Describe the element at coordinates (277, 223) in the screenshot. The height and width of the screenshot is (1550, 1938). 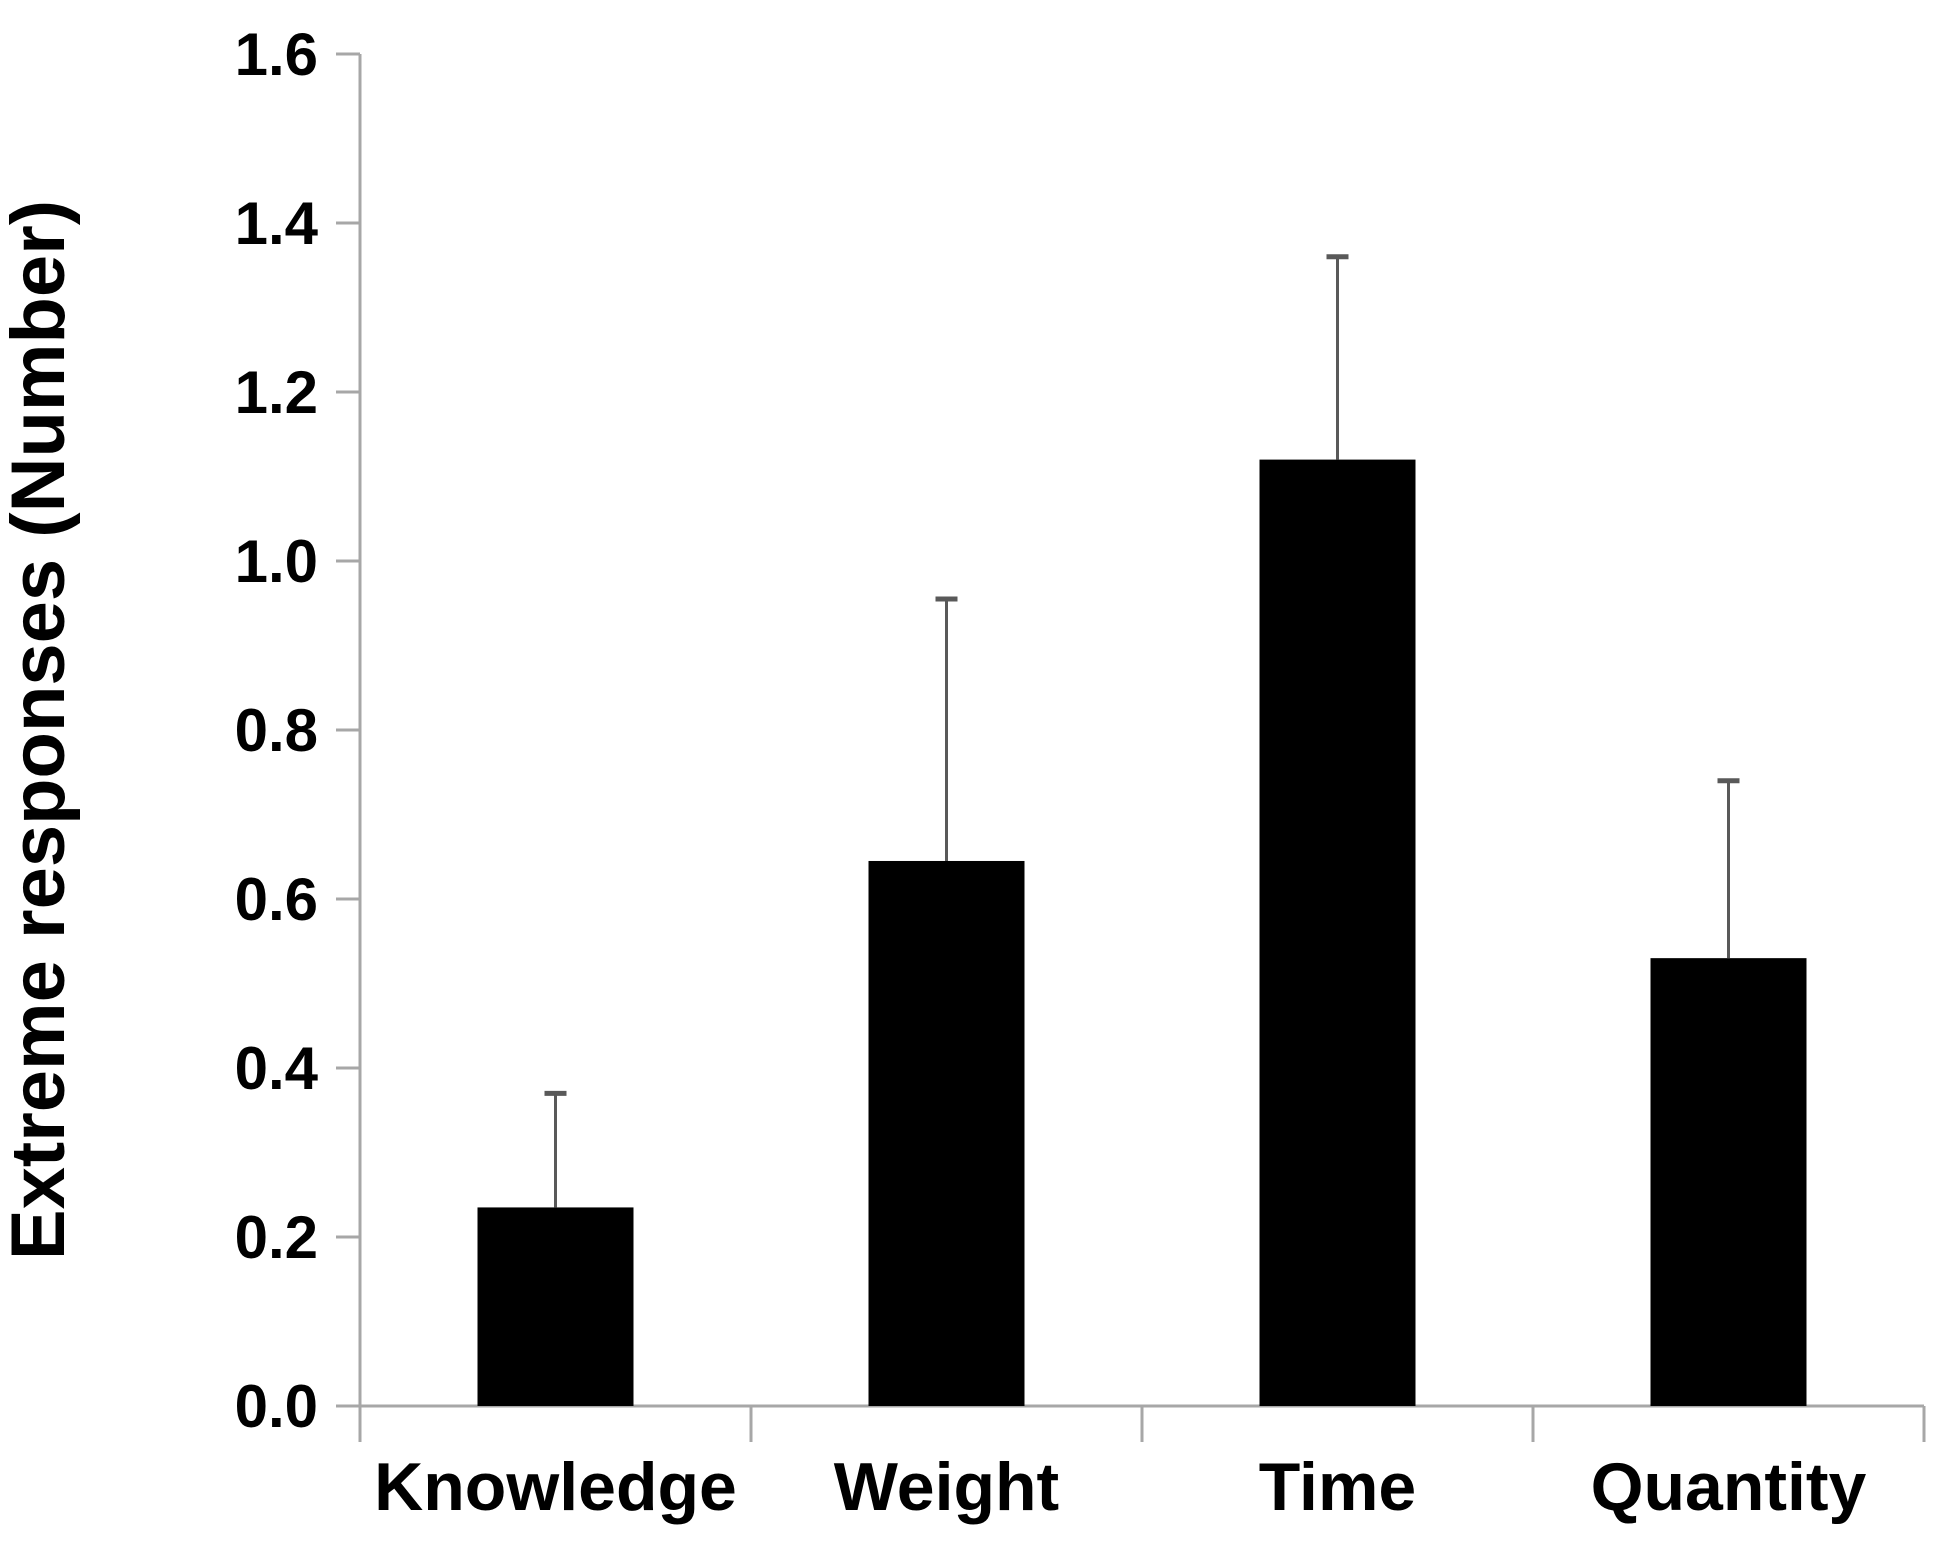
I see `y-tick-label: 1.4` at that location.